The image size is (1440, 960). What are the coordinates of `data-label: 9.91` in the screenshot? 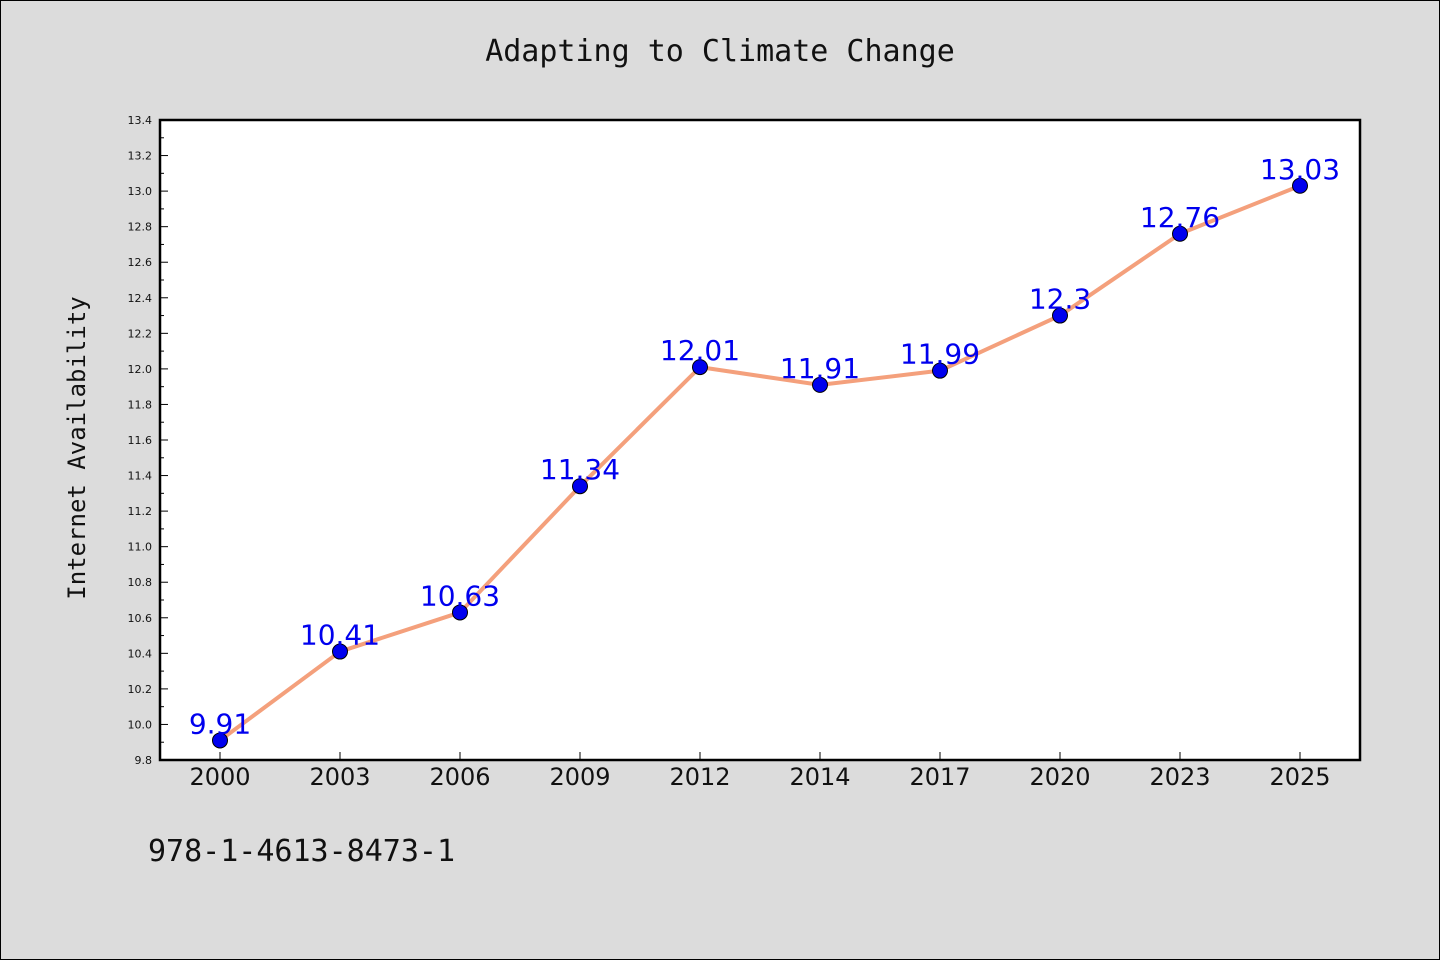 It's located at (220, 723).